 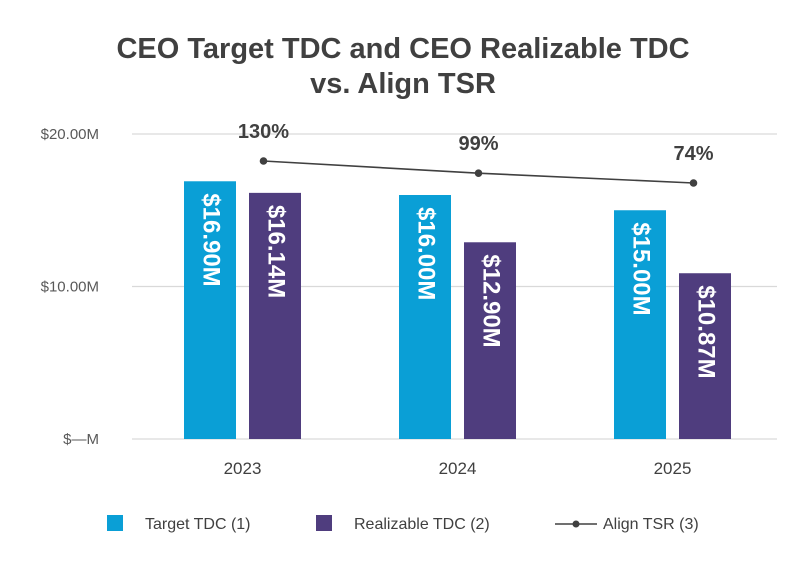 What do you see at coordinates (210, 310) in the screenshot?
I see `bar-target-tdc-2023` at bounding box center [210, 310].